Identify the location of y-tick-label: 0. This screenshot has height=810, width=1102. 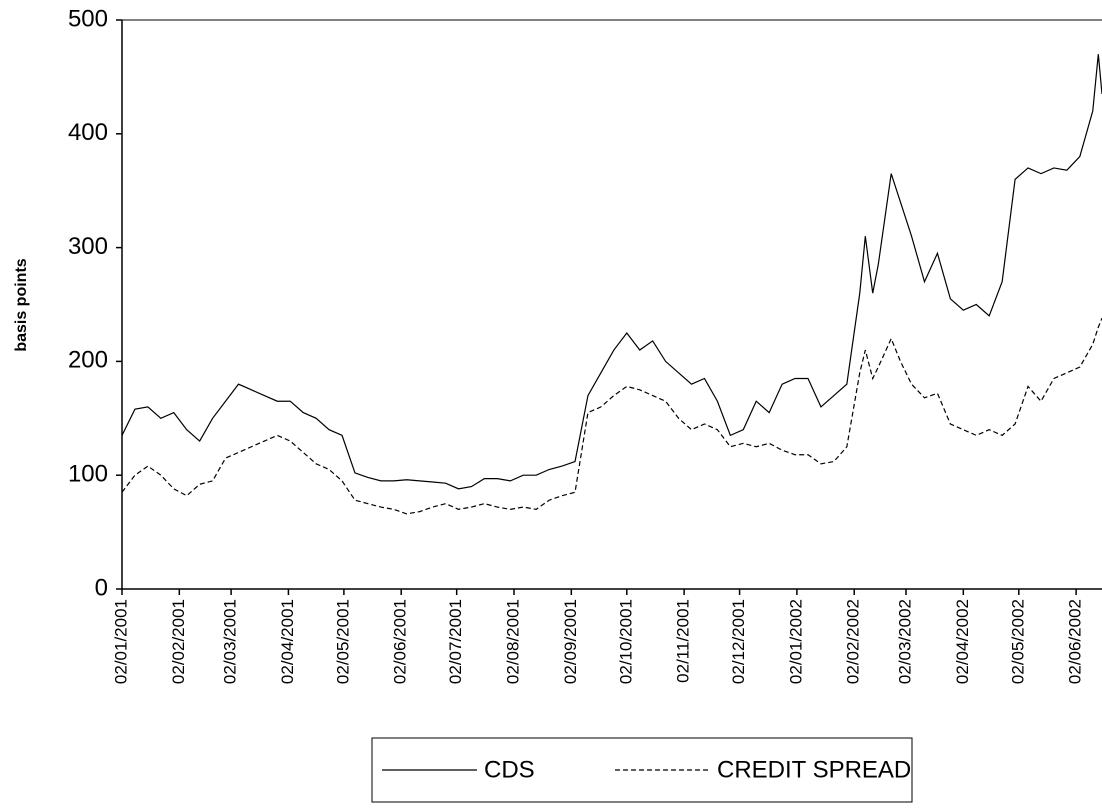
(101, 587).